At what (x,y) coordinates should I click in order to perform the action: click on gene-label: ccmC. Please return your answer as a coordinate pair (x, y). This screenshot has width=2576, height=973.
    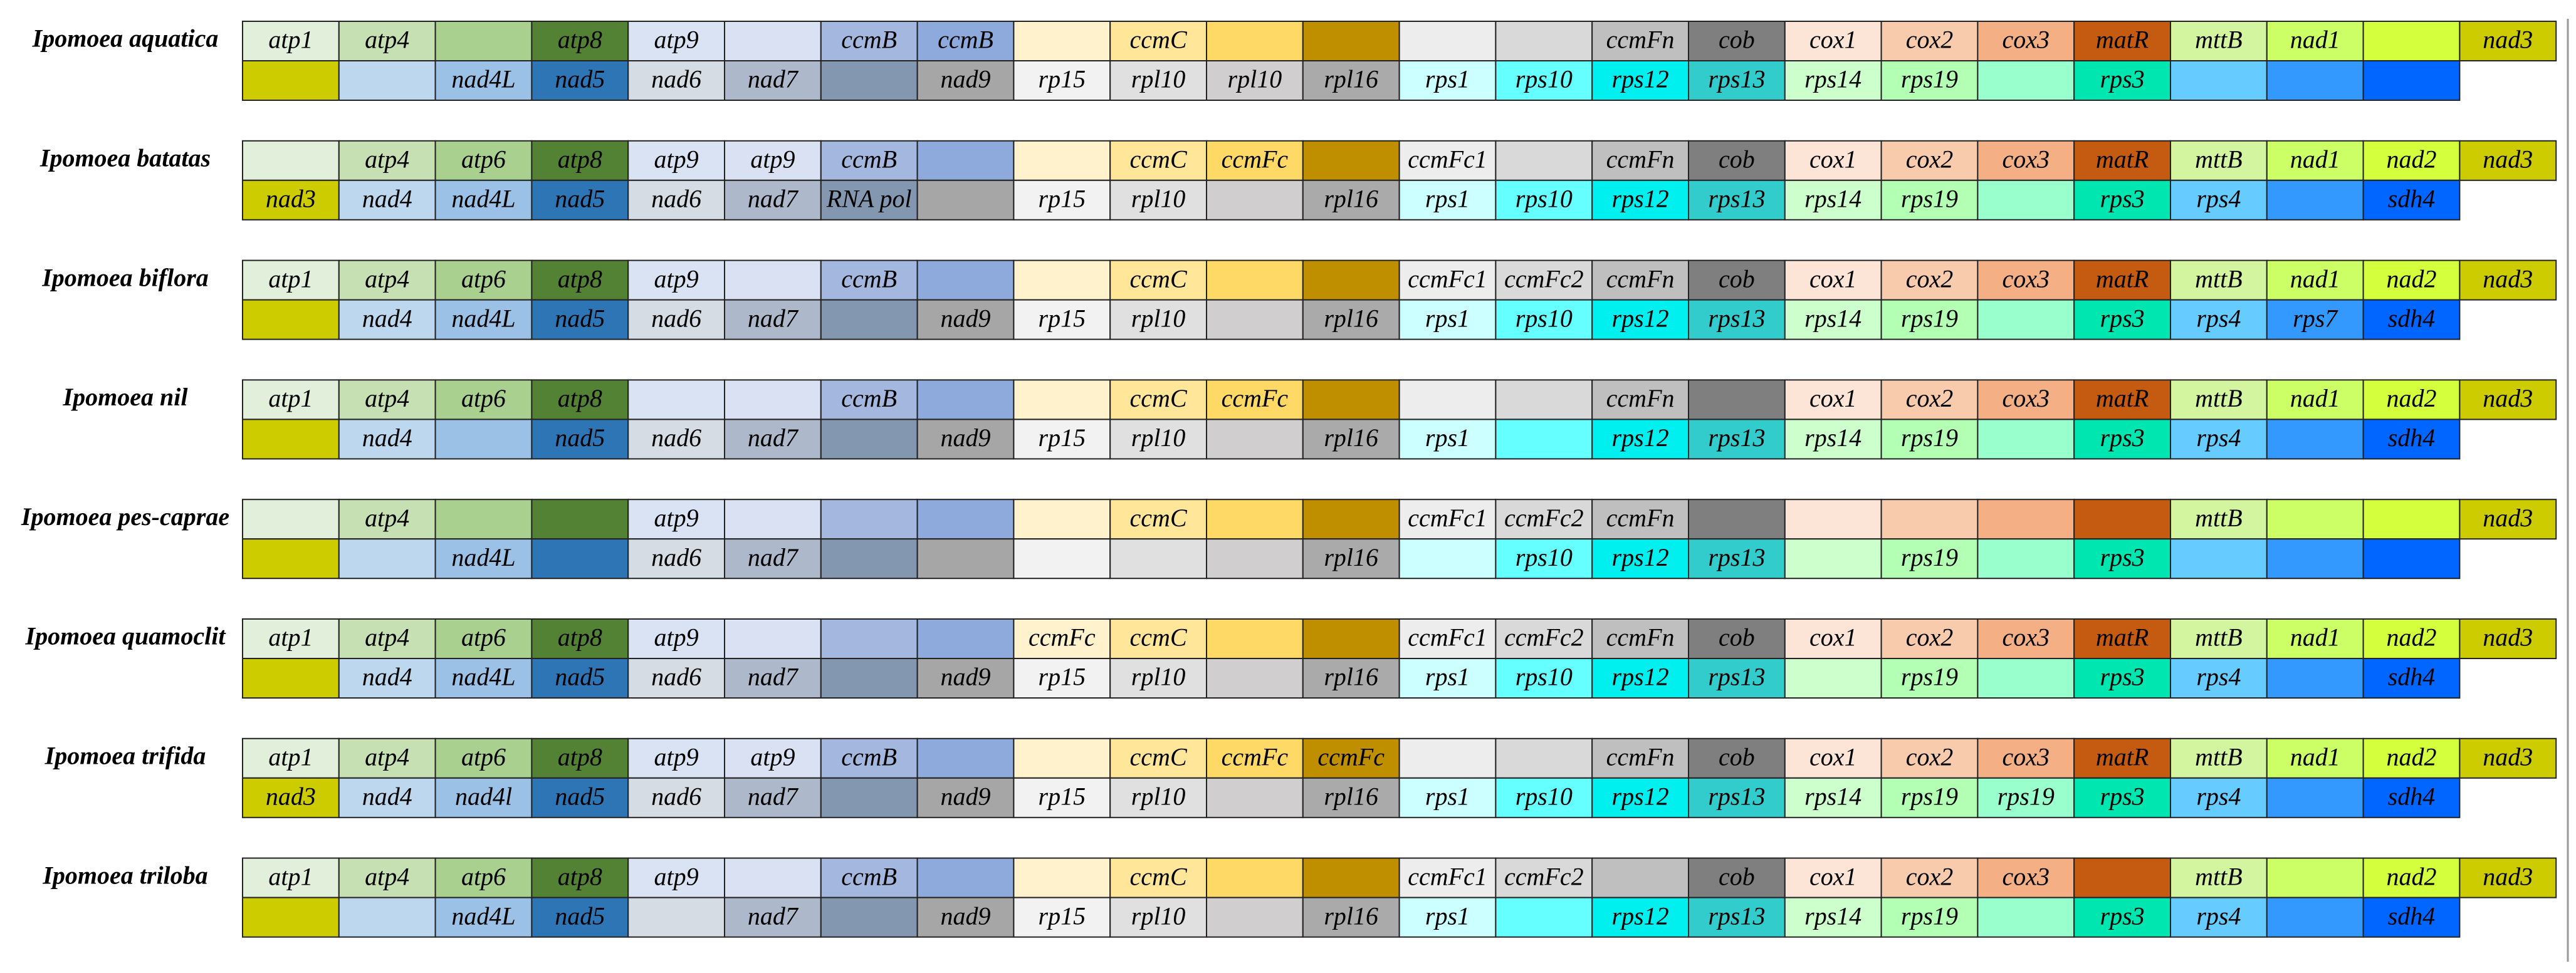
    Looking at the image, I should click on (1159, 278).